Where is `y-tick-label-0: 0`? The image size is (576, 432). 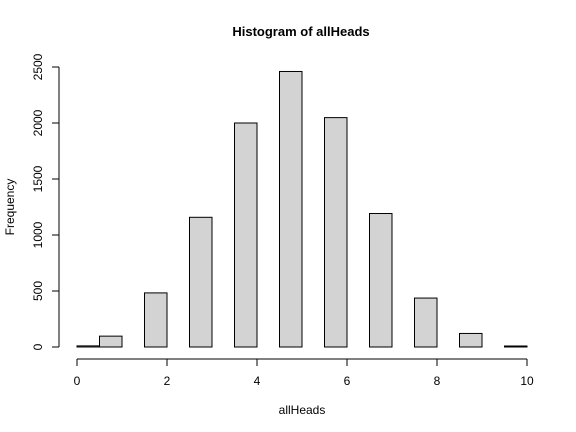
y-tick-label-0: 0 is located at coordinates (38, 346).